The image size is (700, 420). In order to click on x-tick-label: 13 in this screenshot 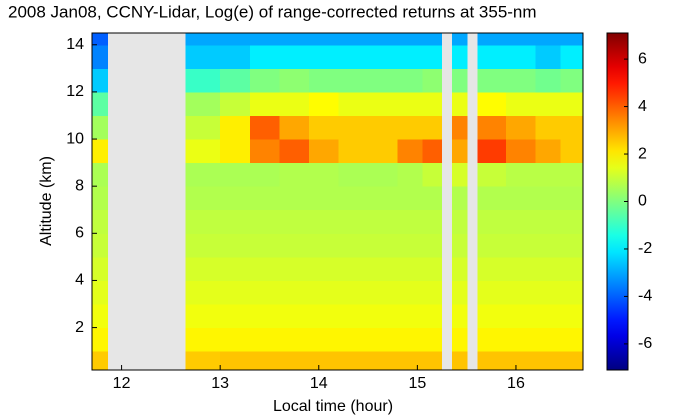, I will do `click(220, 383)`.